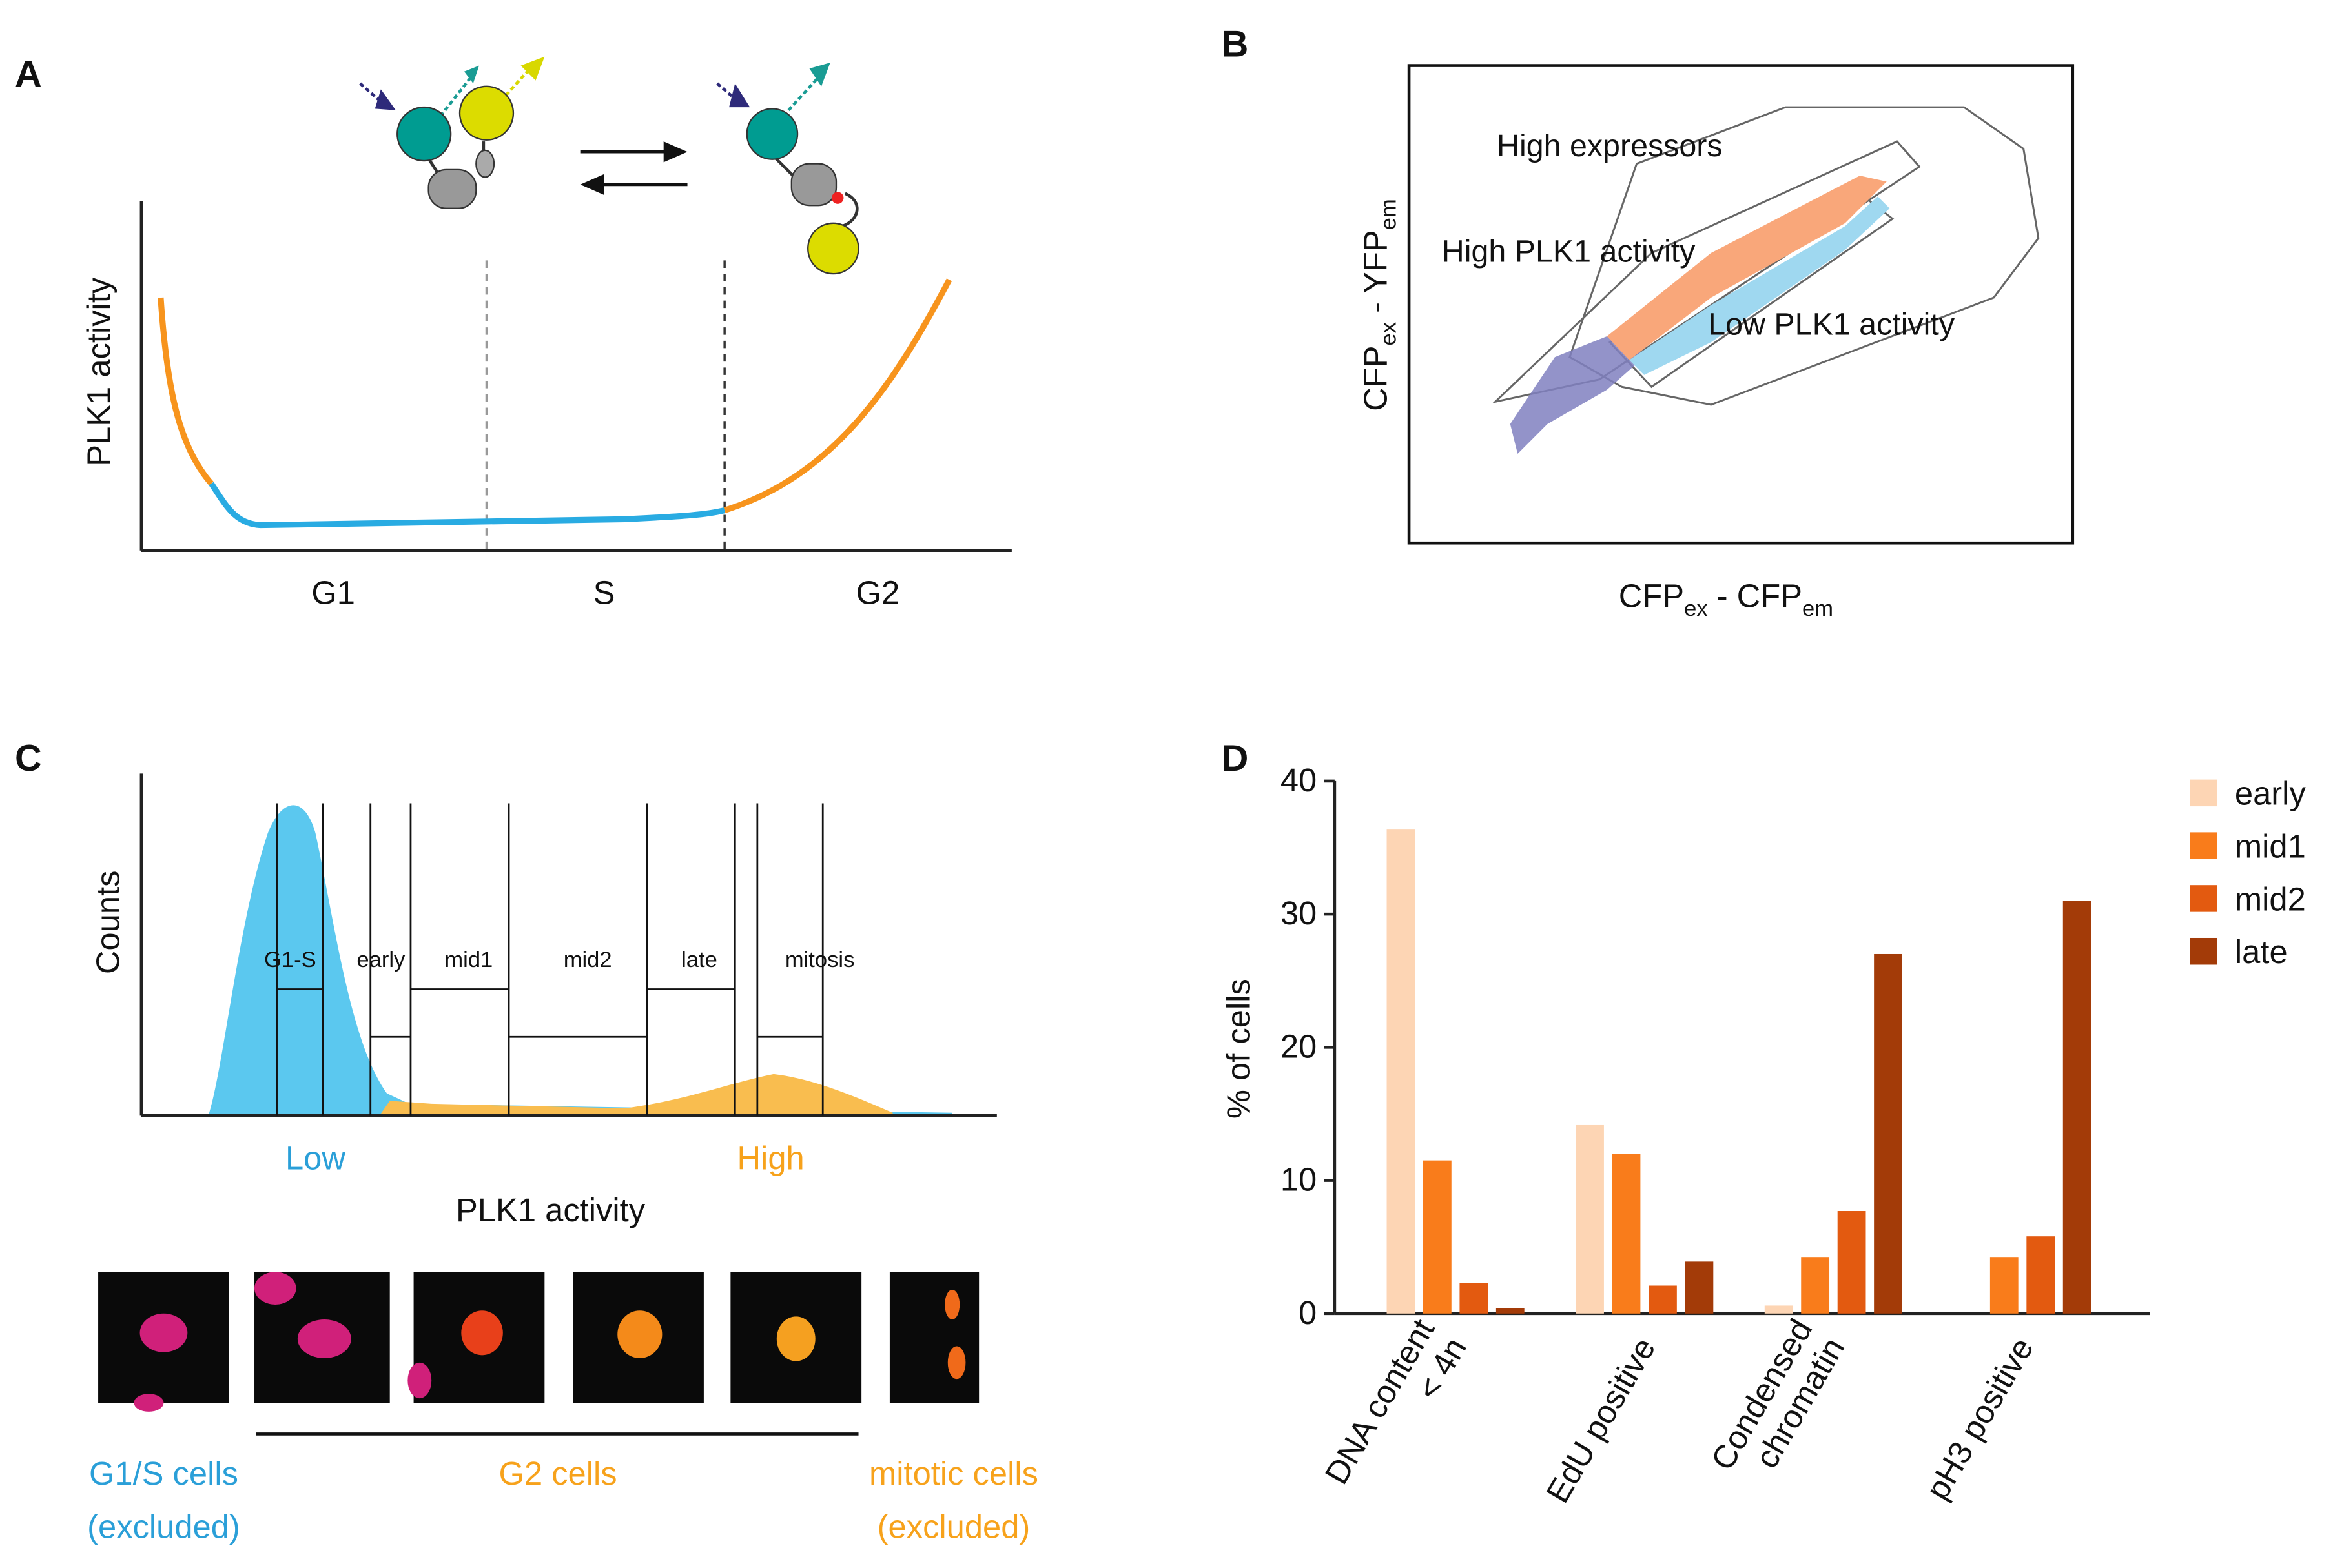 This screenshot has width=2333, height=1568. Describe the element at coordinates (1298, 1046) in the screenshot. I see `y-tick-label: 20` at that location.